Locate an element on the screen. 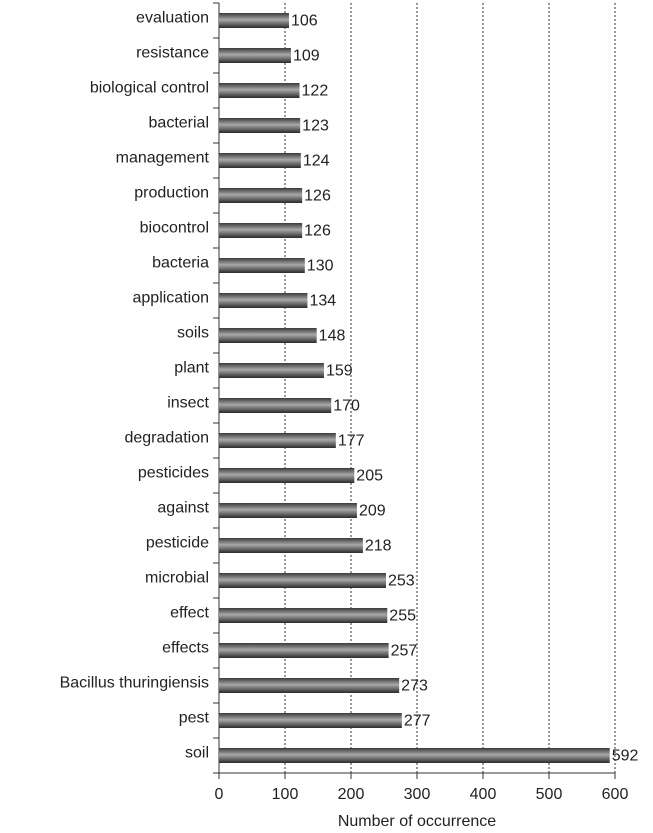  x-axis-title: Number of occurrence is located at coordinates (417, 821).